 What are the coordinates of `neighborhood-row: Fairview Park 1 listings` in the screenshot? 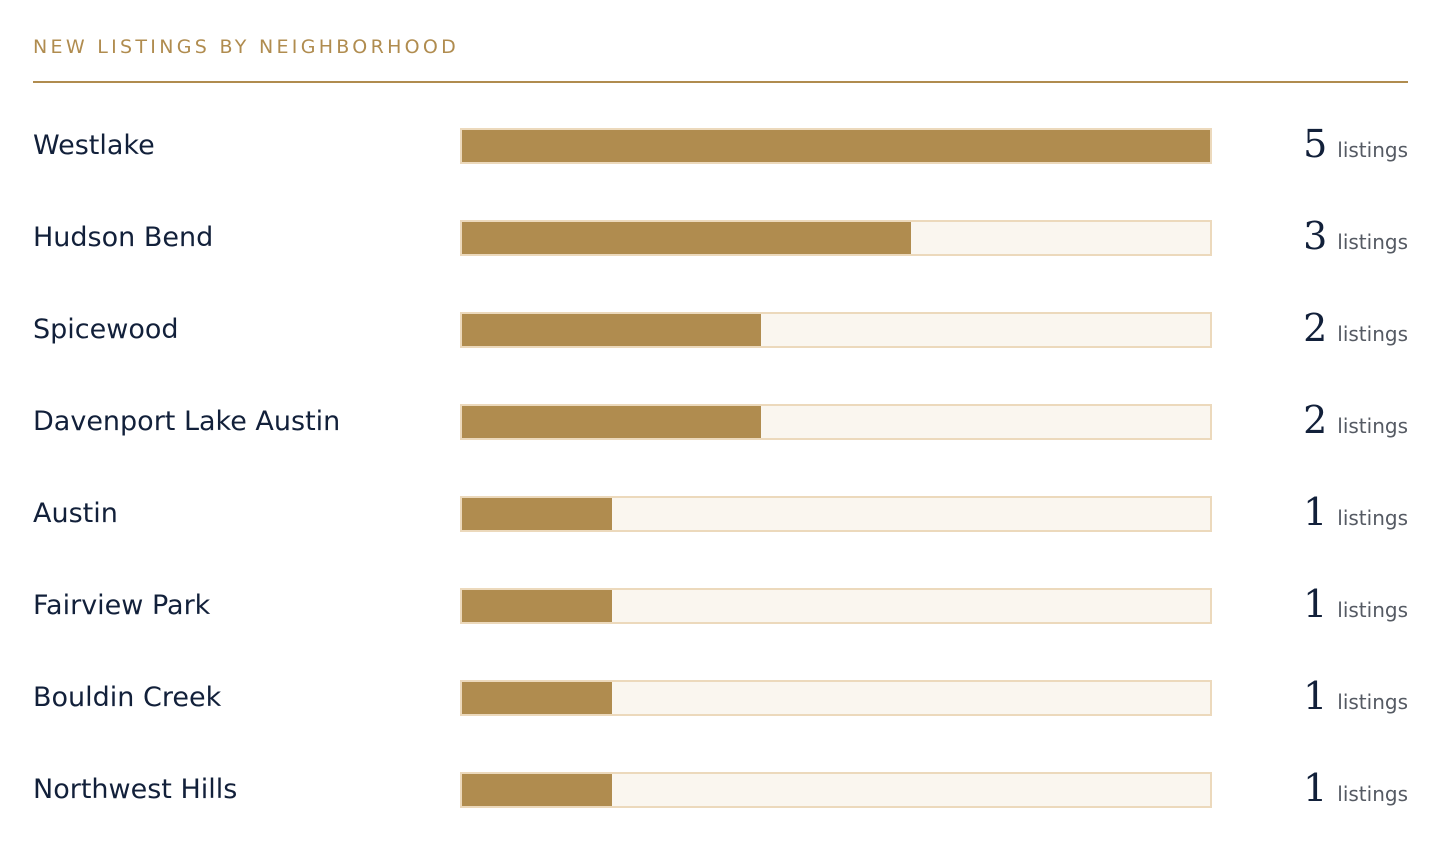 It's located at (720, 608).